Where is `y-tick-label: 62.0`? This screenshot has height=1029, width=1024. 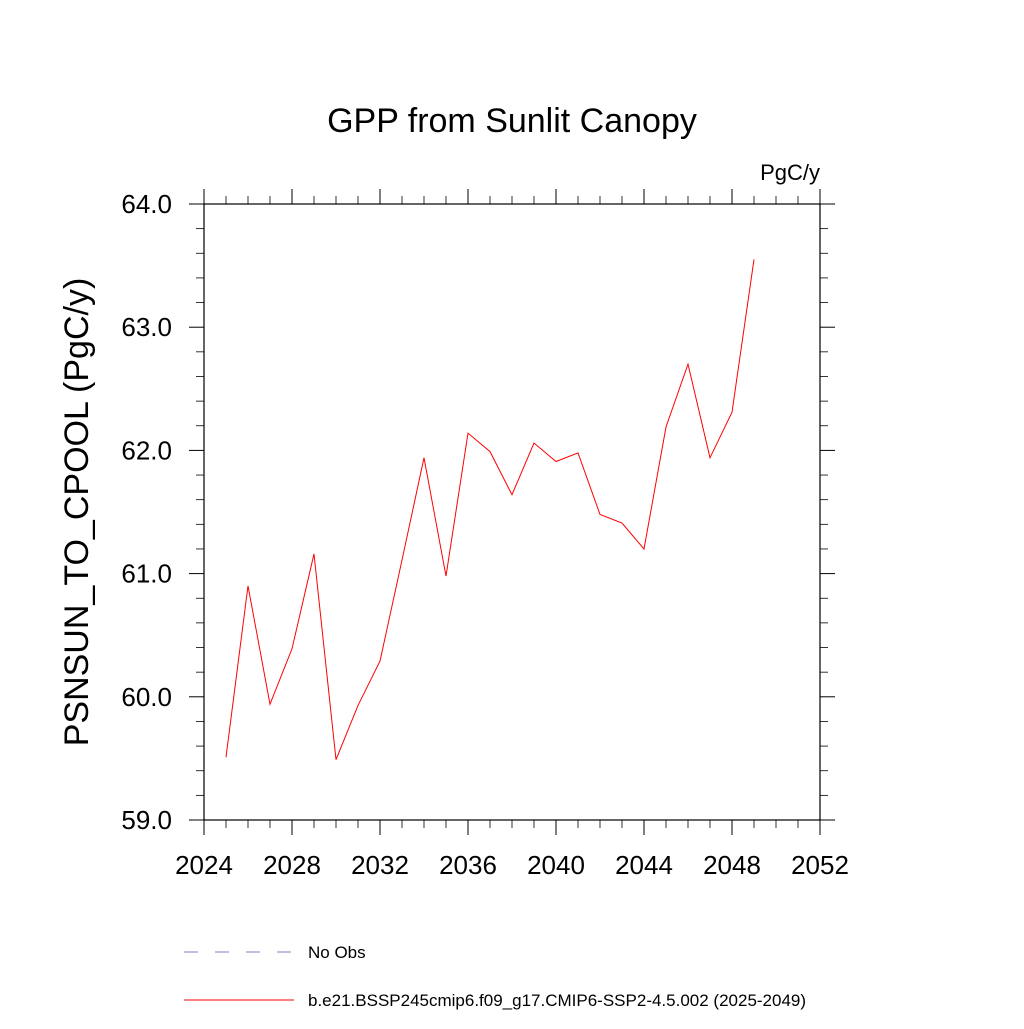
y-tick-label: 62.0 is located at coordinates (146, 450).